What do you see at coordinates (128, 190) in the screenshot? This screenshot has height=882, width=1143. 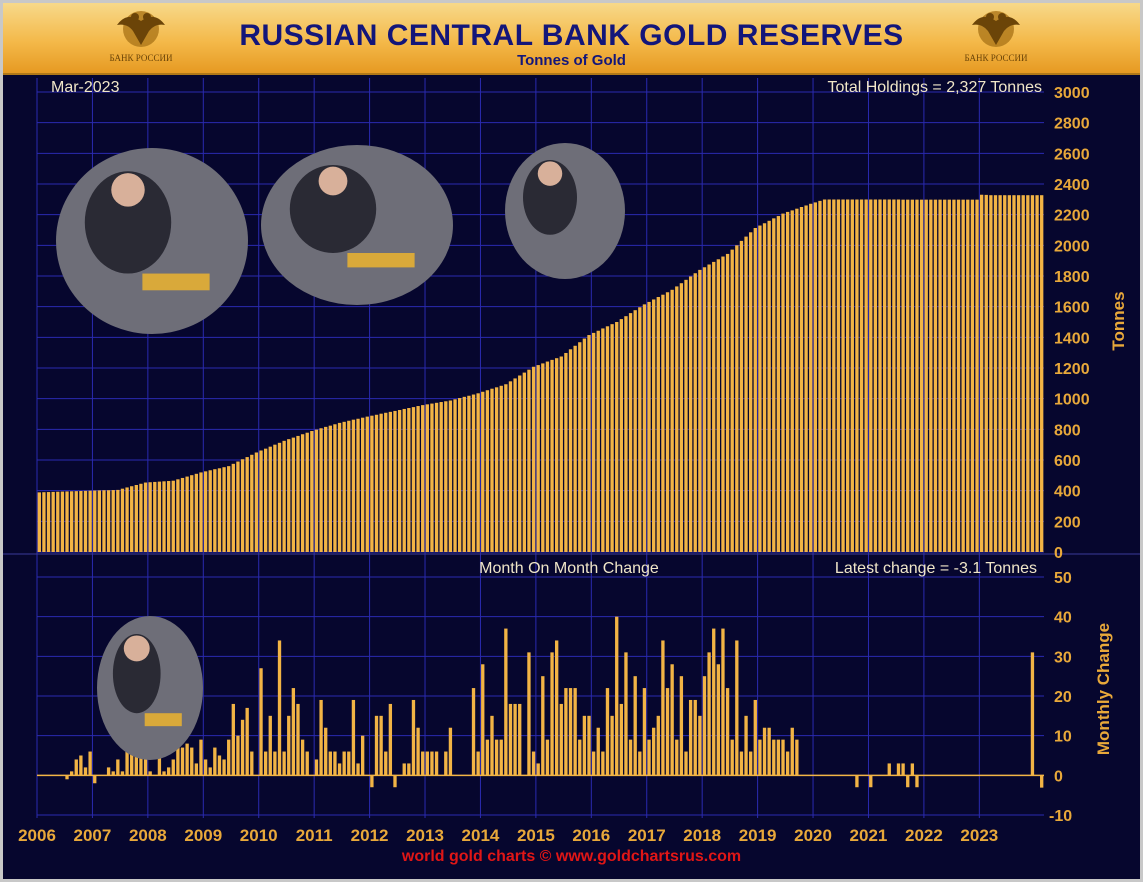 I see `photo-vignette-face` at bounding box center [128, 190].